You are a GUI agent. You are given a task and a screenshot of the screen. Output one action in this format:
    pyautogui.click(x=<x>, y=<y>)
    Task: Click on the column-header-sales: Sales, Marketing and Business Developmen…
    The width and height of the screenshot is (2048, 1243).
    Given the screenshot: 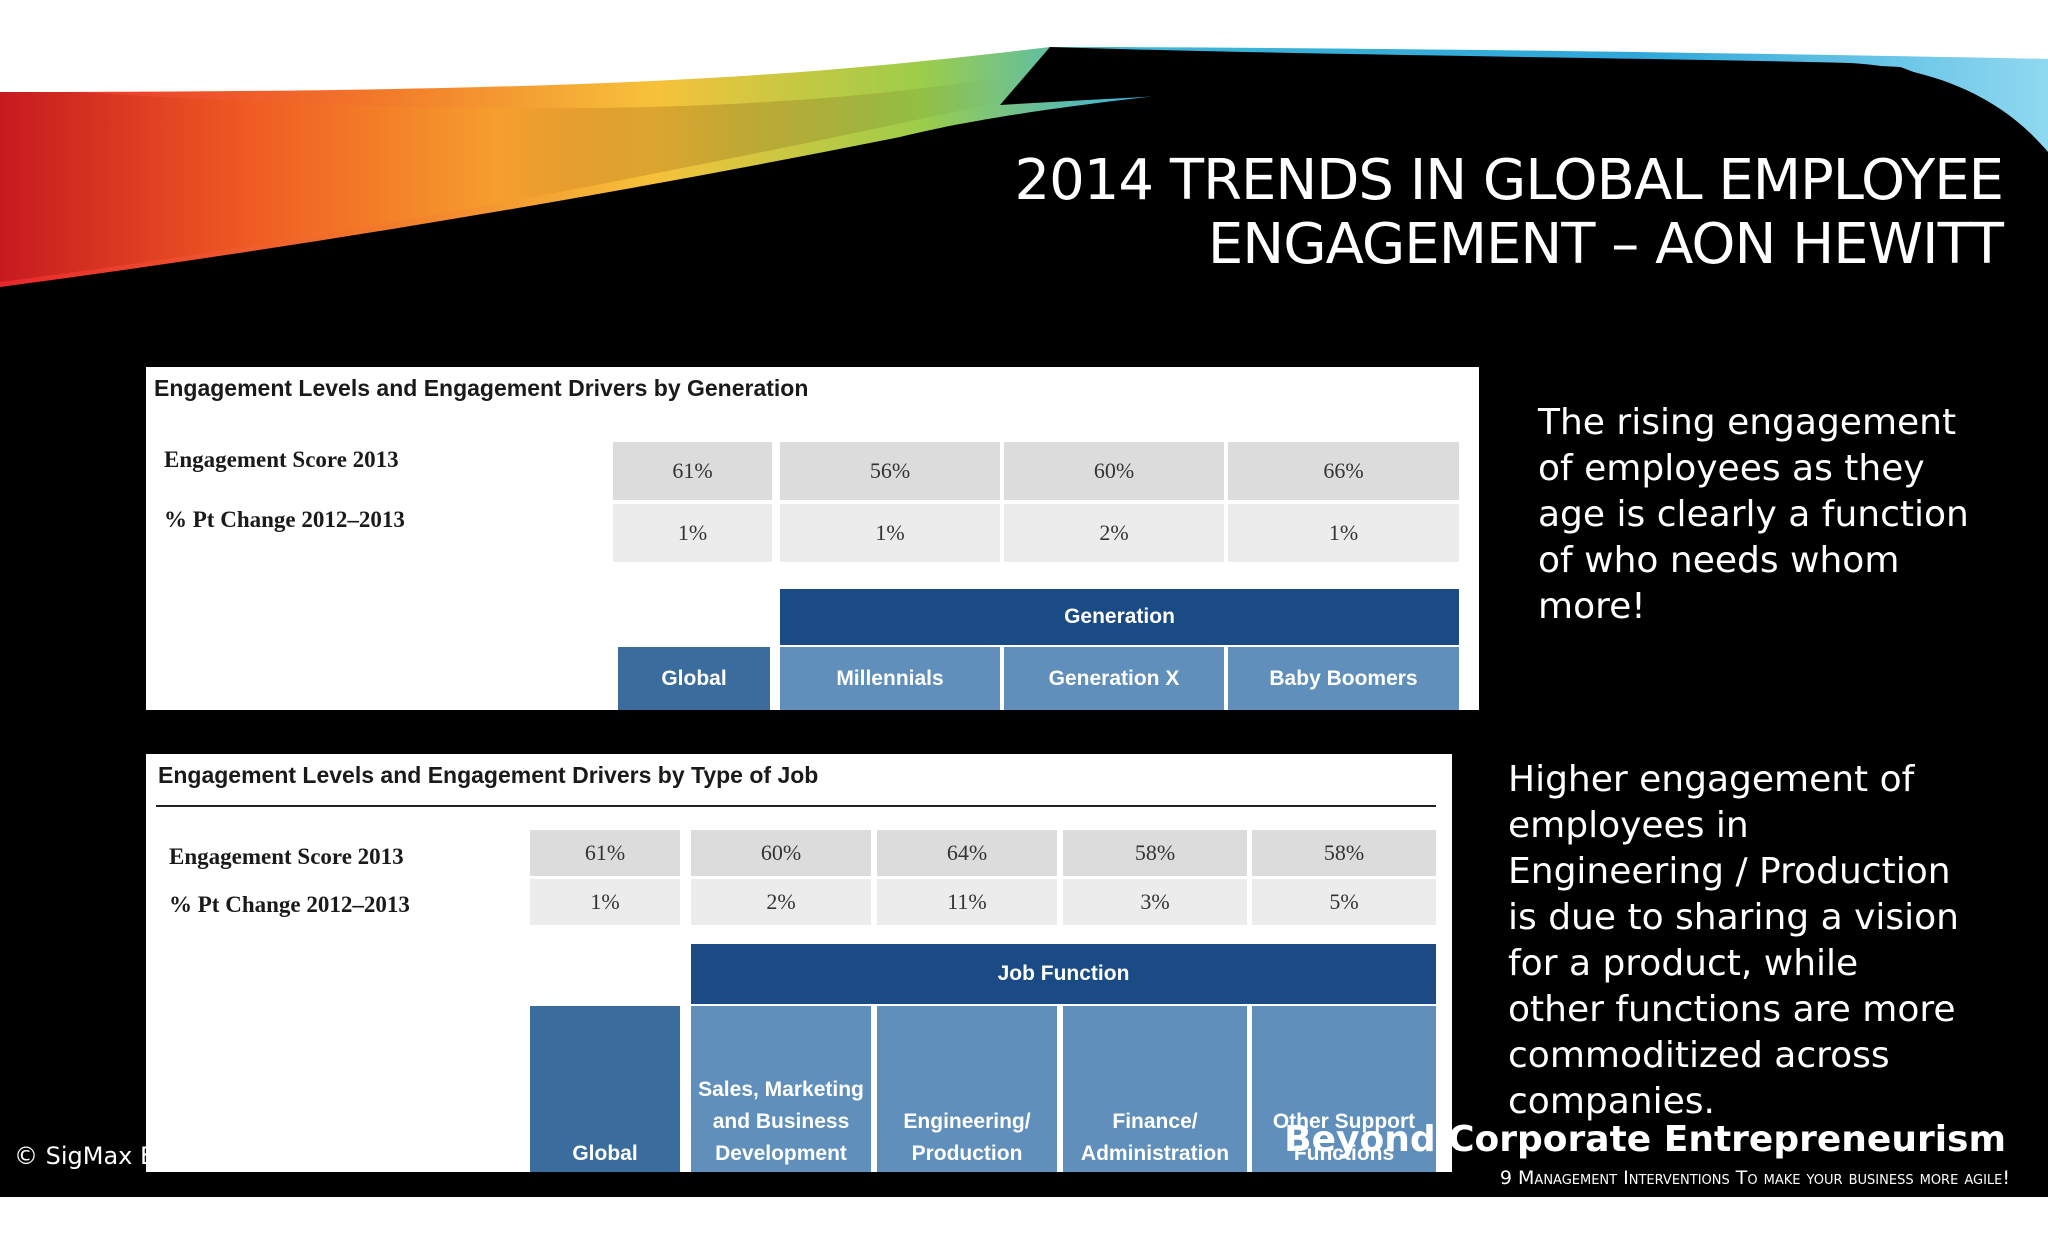 What is the action you would take?
    pyautogui.click(x=781, y=1089)
    